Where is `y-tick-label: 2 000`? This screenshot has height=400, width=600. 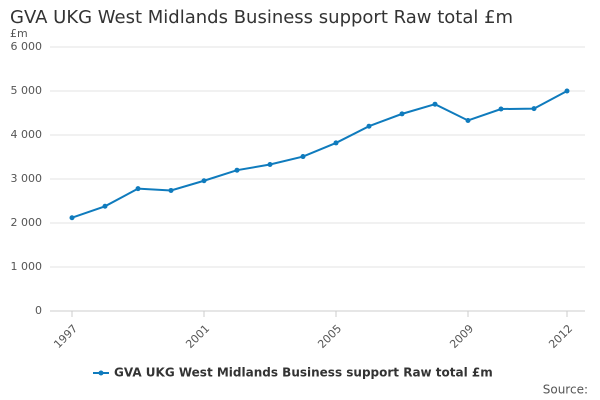 y-tick-label: 2 000 is located at coordinates (27, 222).